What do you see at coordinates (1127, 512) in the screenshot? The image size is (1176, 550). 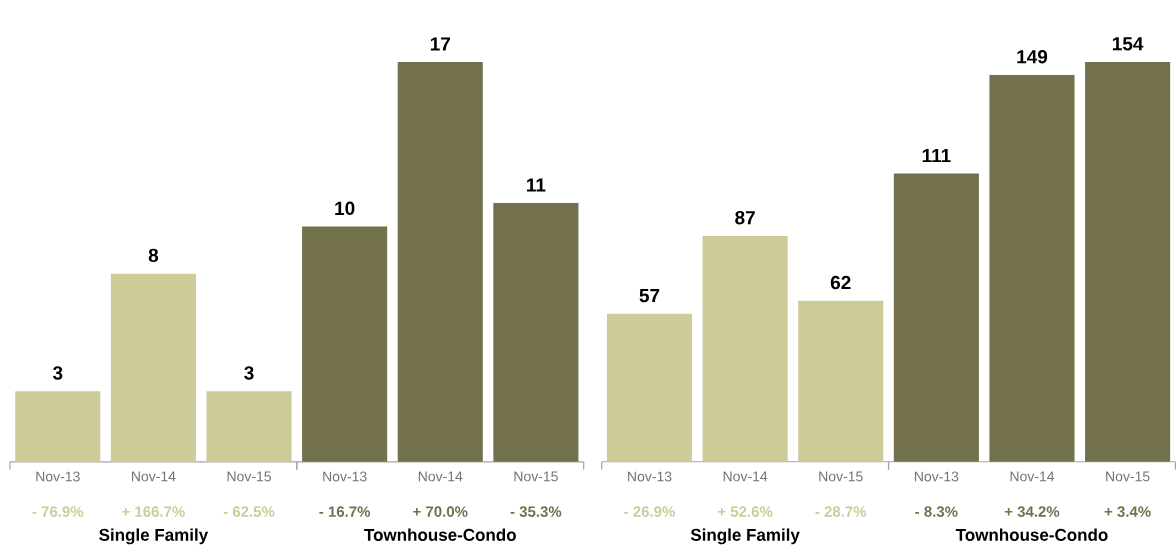 I see `text: + 3.4%` at bounding box center [1127, 512].